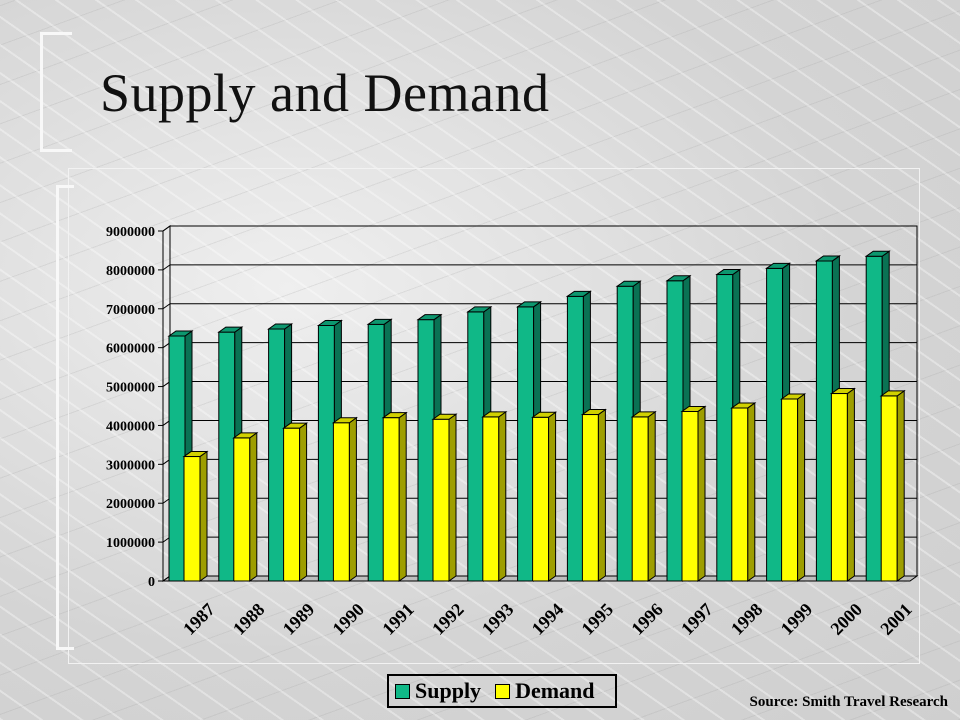  What do you see at coordinates (555, 690) in the screenshot?
I see `legend-label-demand: Demand` at bounding box center [555, 690].